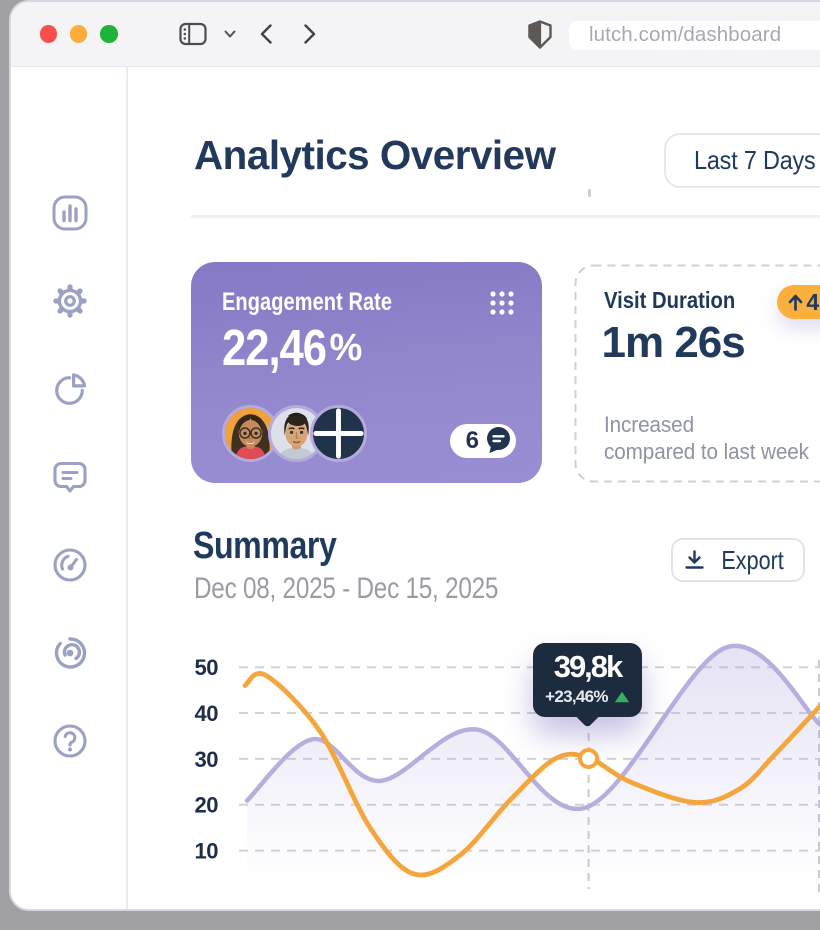 The width and height of the screenshot is (820, 930). What do you see at coordinates (207, 713) in the screenshot?
I see `y-axis-label-40: 40` at bounding box center [207, 713].